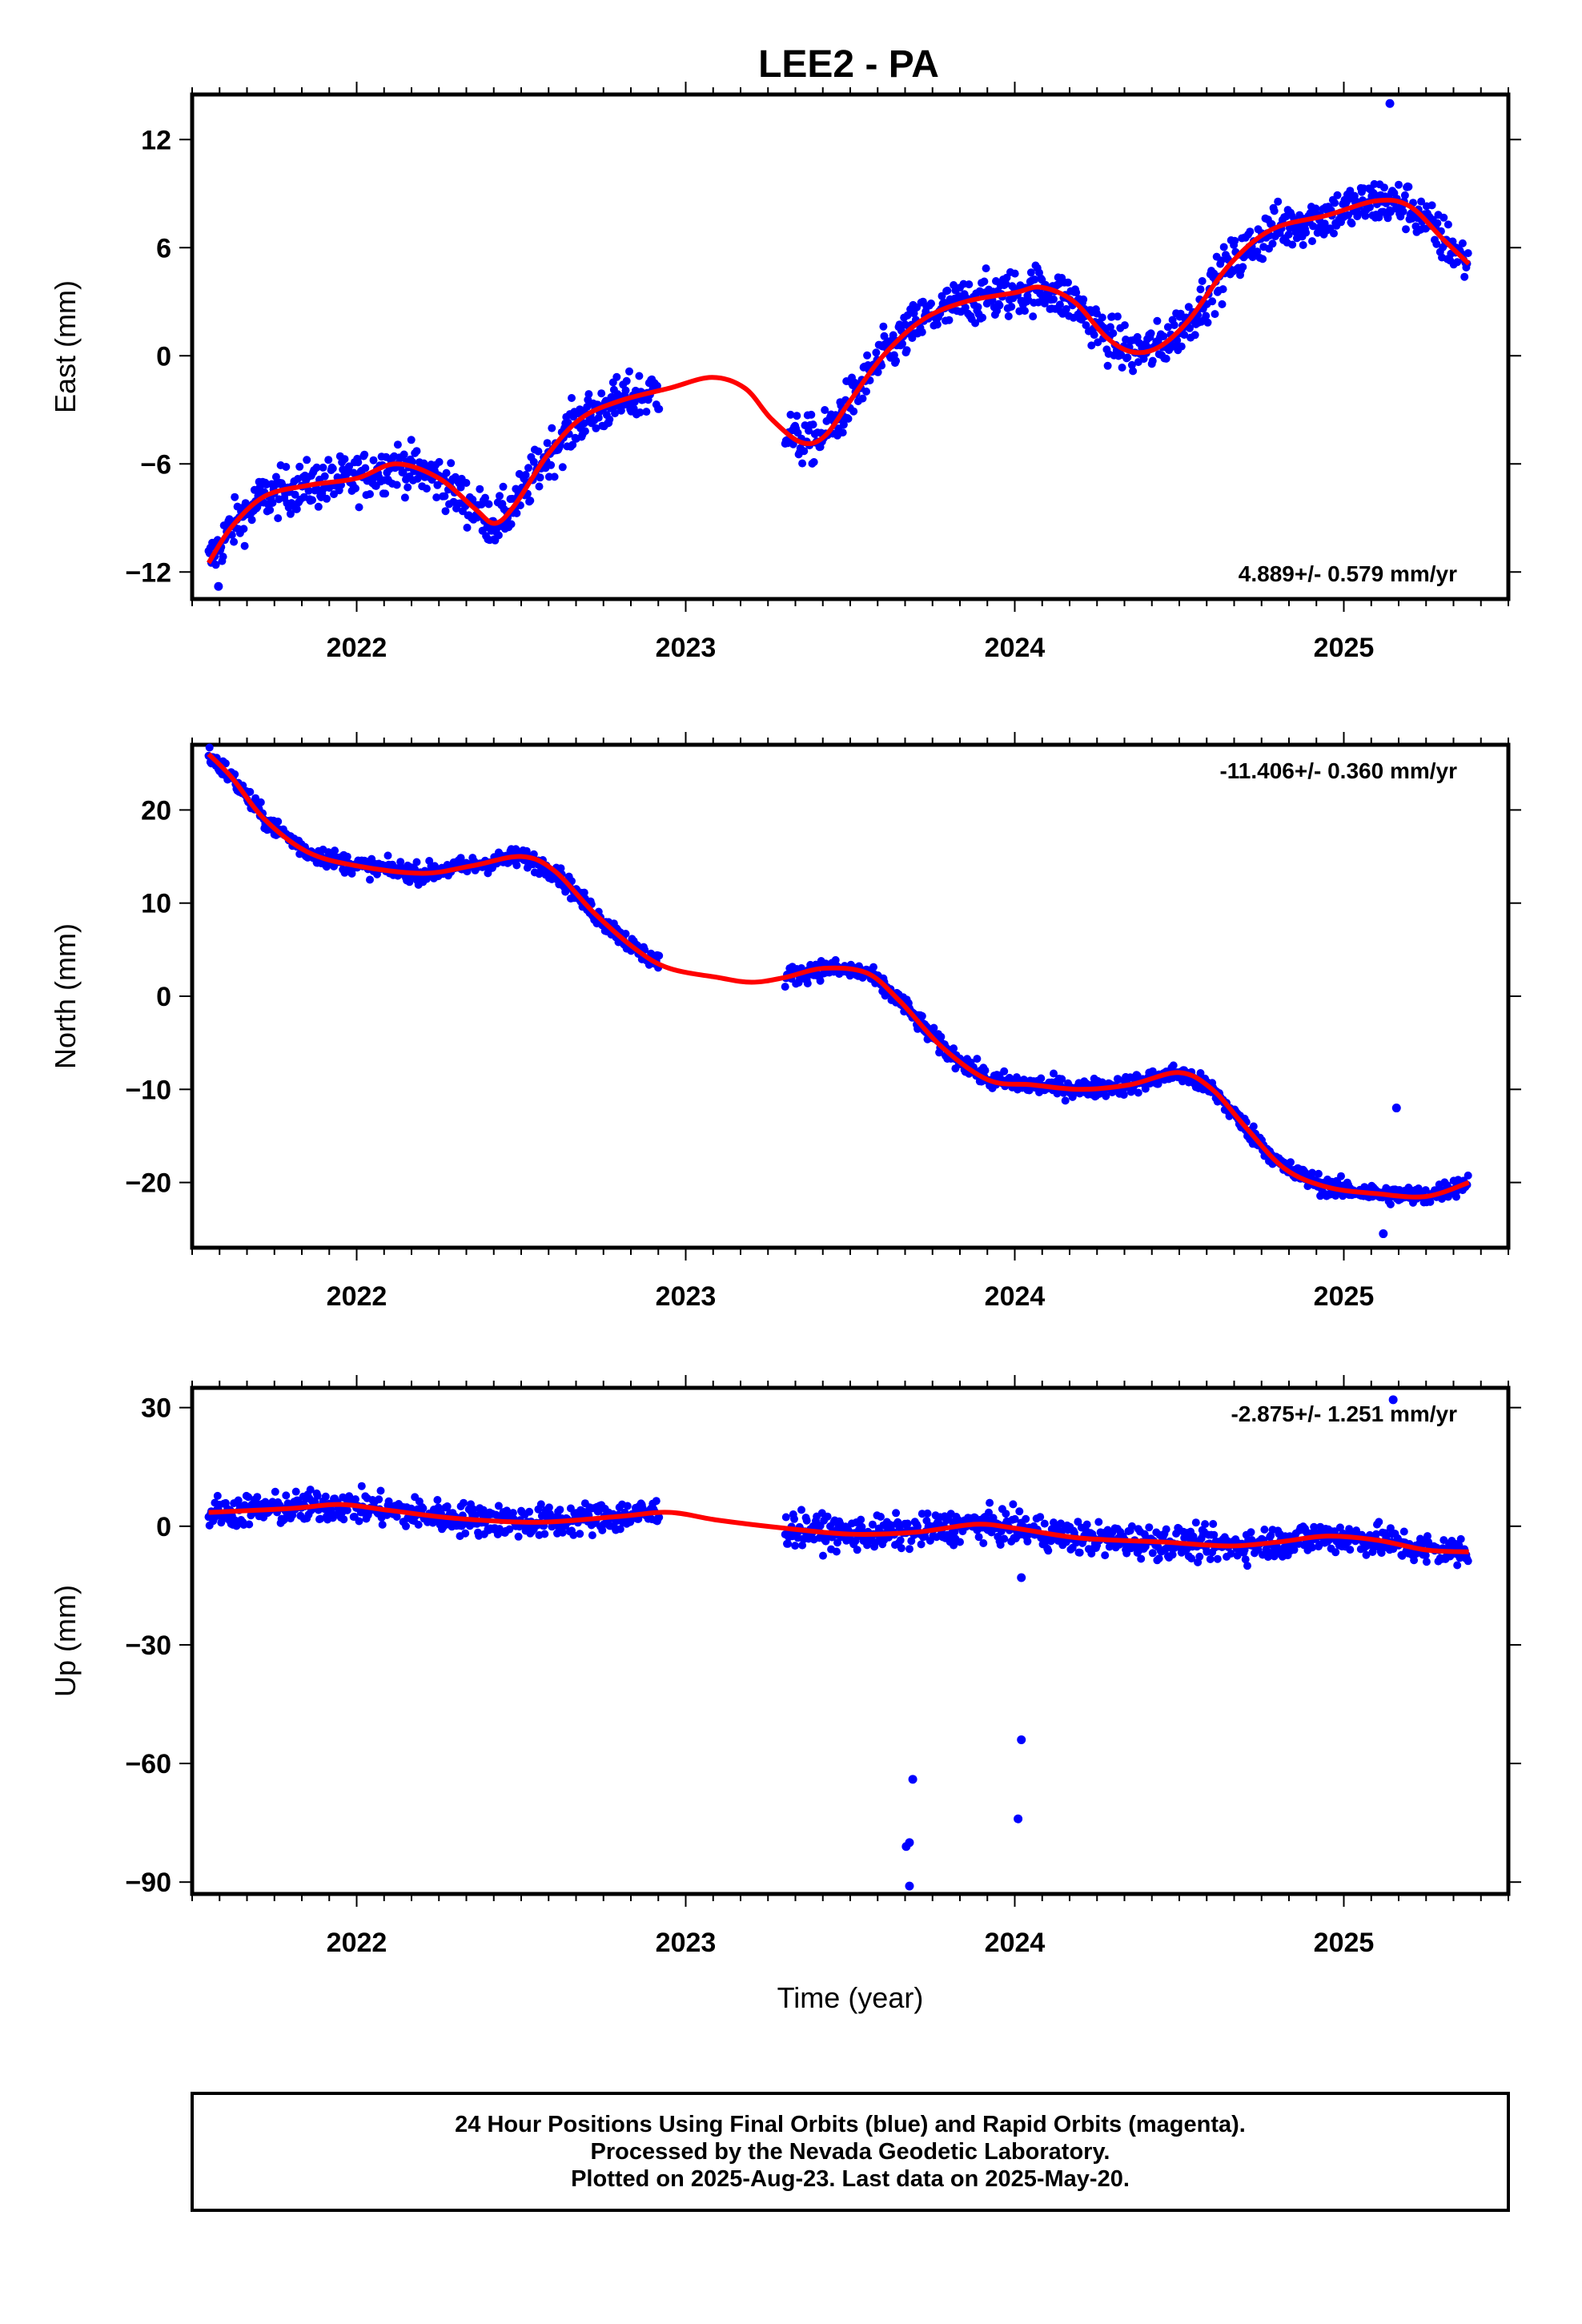 The image size is (1582, 2324). What do you see at coordinates (839, 1528) in the screenshot?
I see `fit-curve-up` at bounding box center [839, 1528].